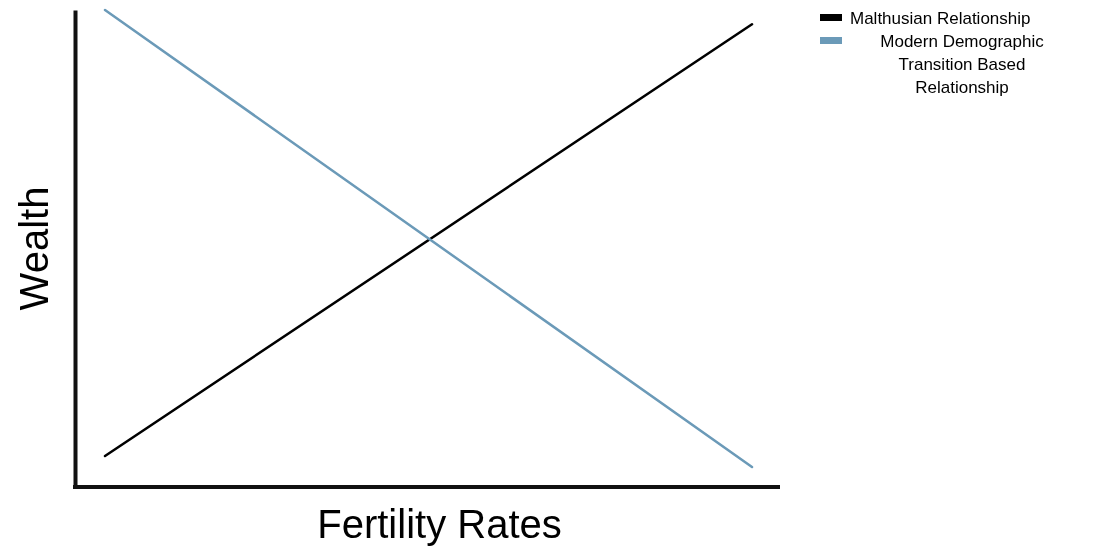  I want to click on legend-label: Malthusian Relationship, so click(940, 18).